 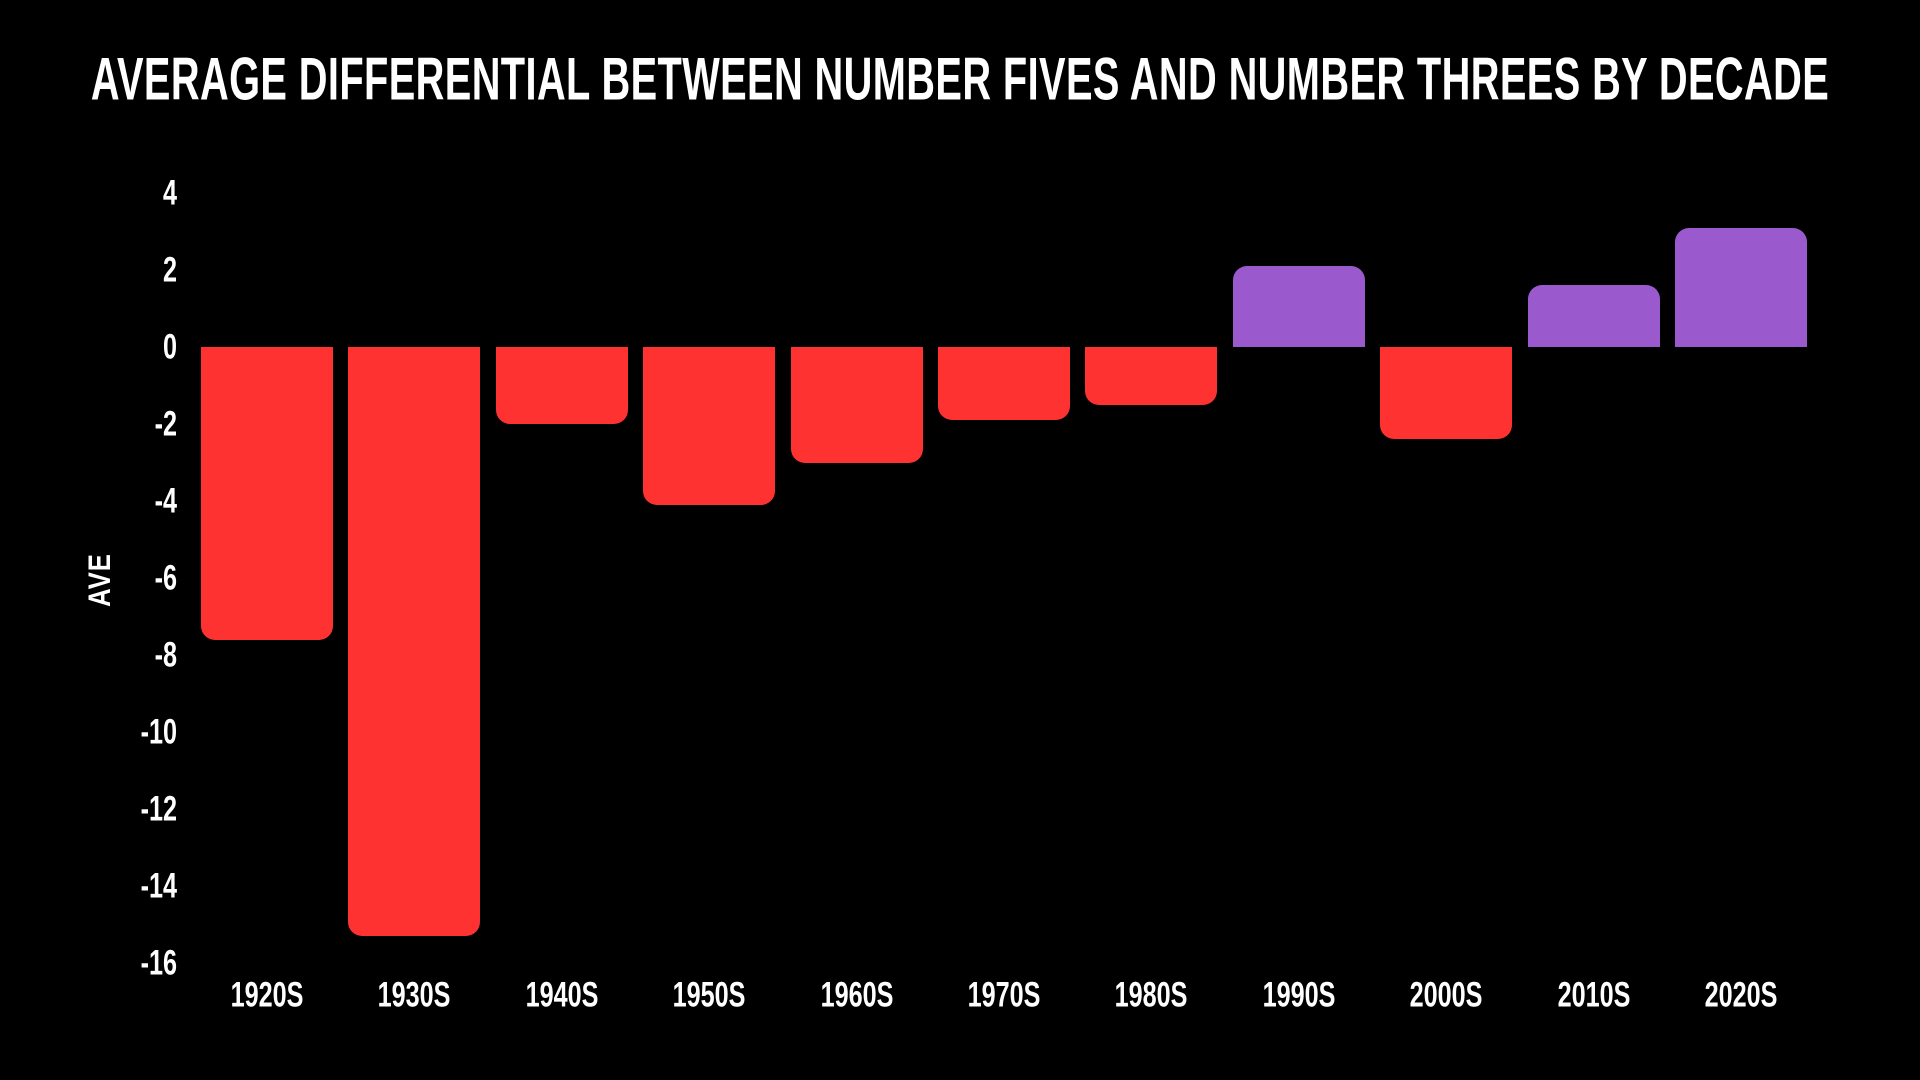 What do you see at coordinates (267, 994) in the screenshot?
I see `x-tick-label: 1920S` at bounding box center [267, 994].